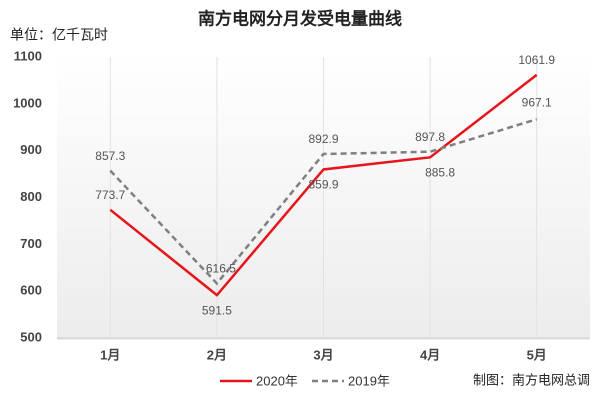 This screenshot has height=403, width=600. Describe the element at coordinates (221, 269) in the screenshot. I see `data-label: 616.5` at that location.